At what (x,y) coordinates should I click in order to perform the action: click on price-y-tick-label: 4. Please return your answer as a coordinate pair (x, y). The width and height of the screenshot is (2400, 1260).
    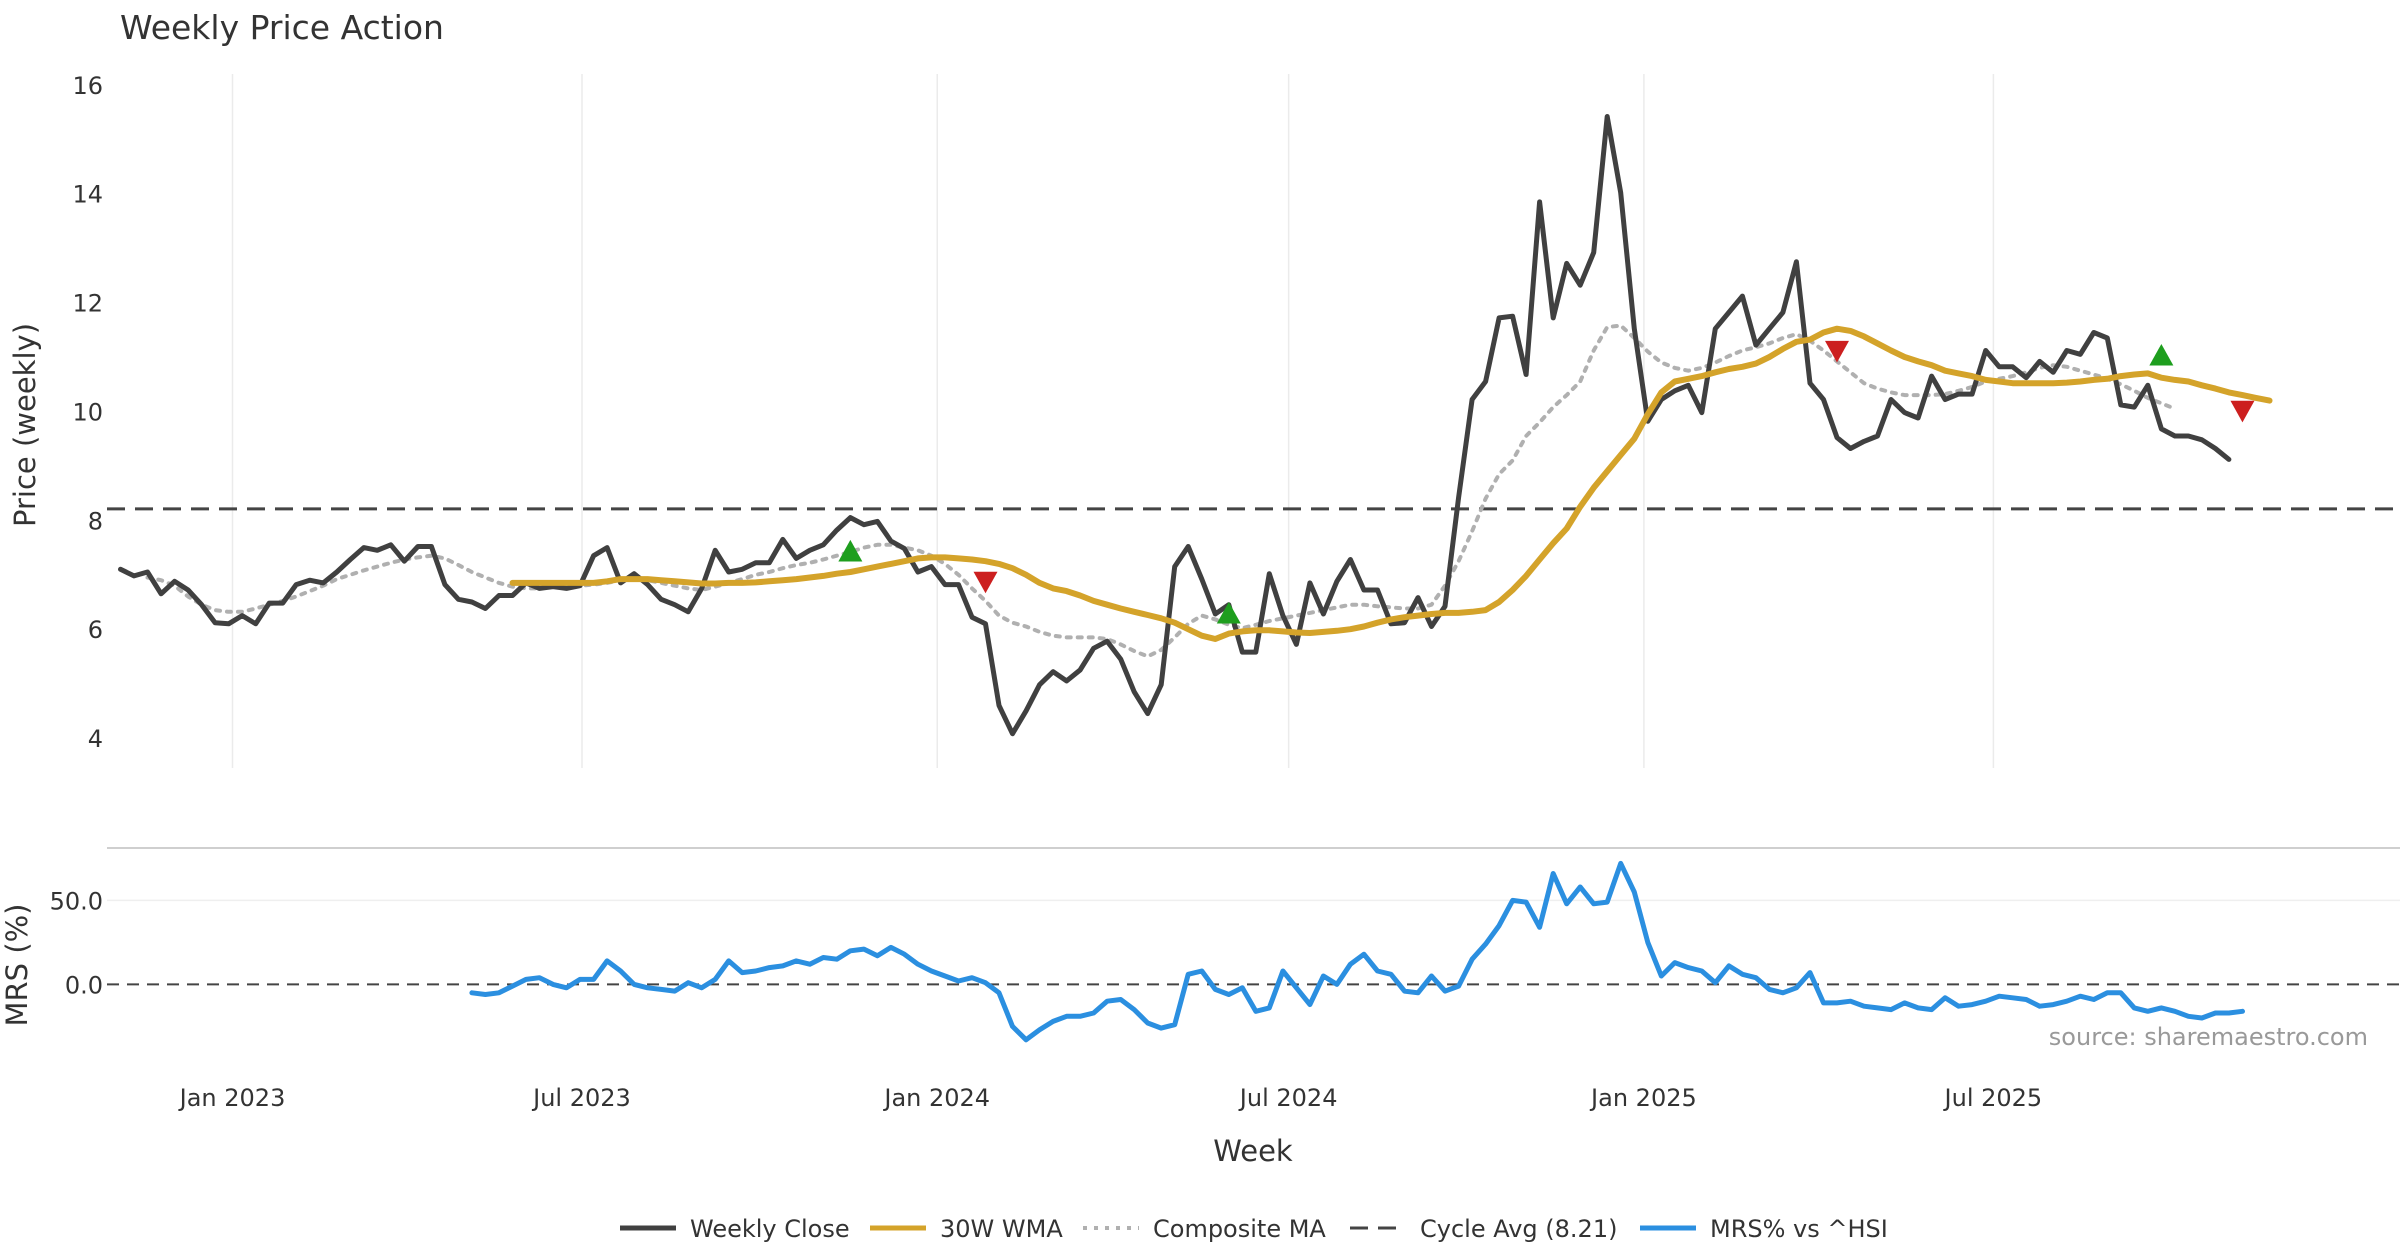
    Looking at the image, I should click on (95, 739).